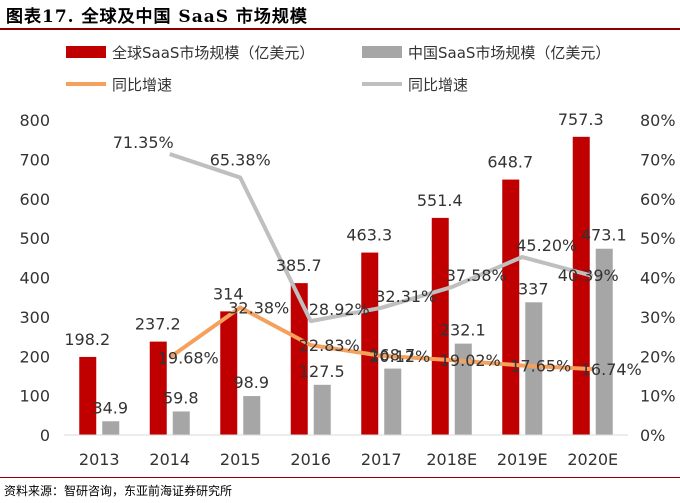  I want to click on x-tick-label: 2016, so click(310, 459).